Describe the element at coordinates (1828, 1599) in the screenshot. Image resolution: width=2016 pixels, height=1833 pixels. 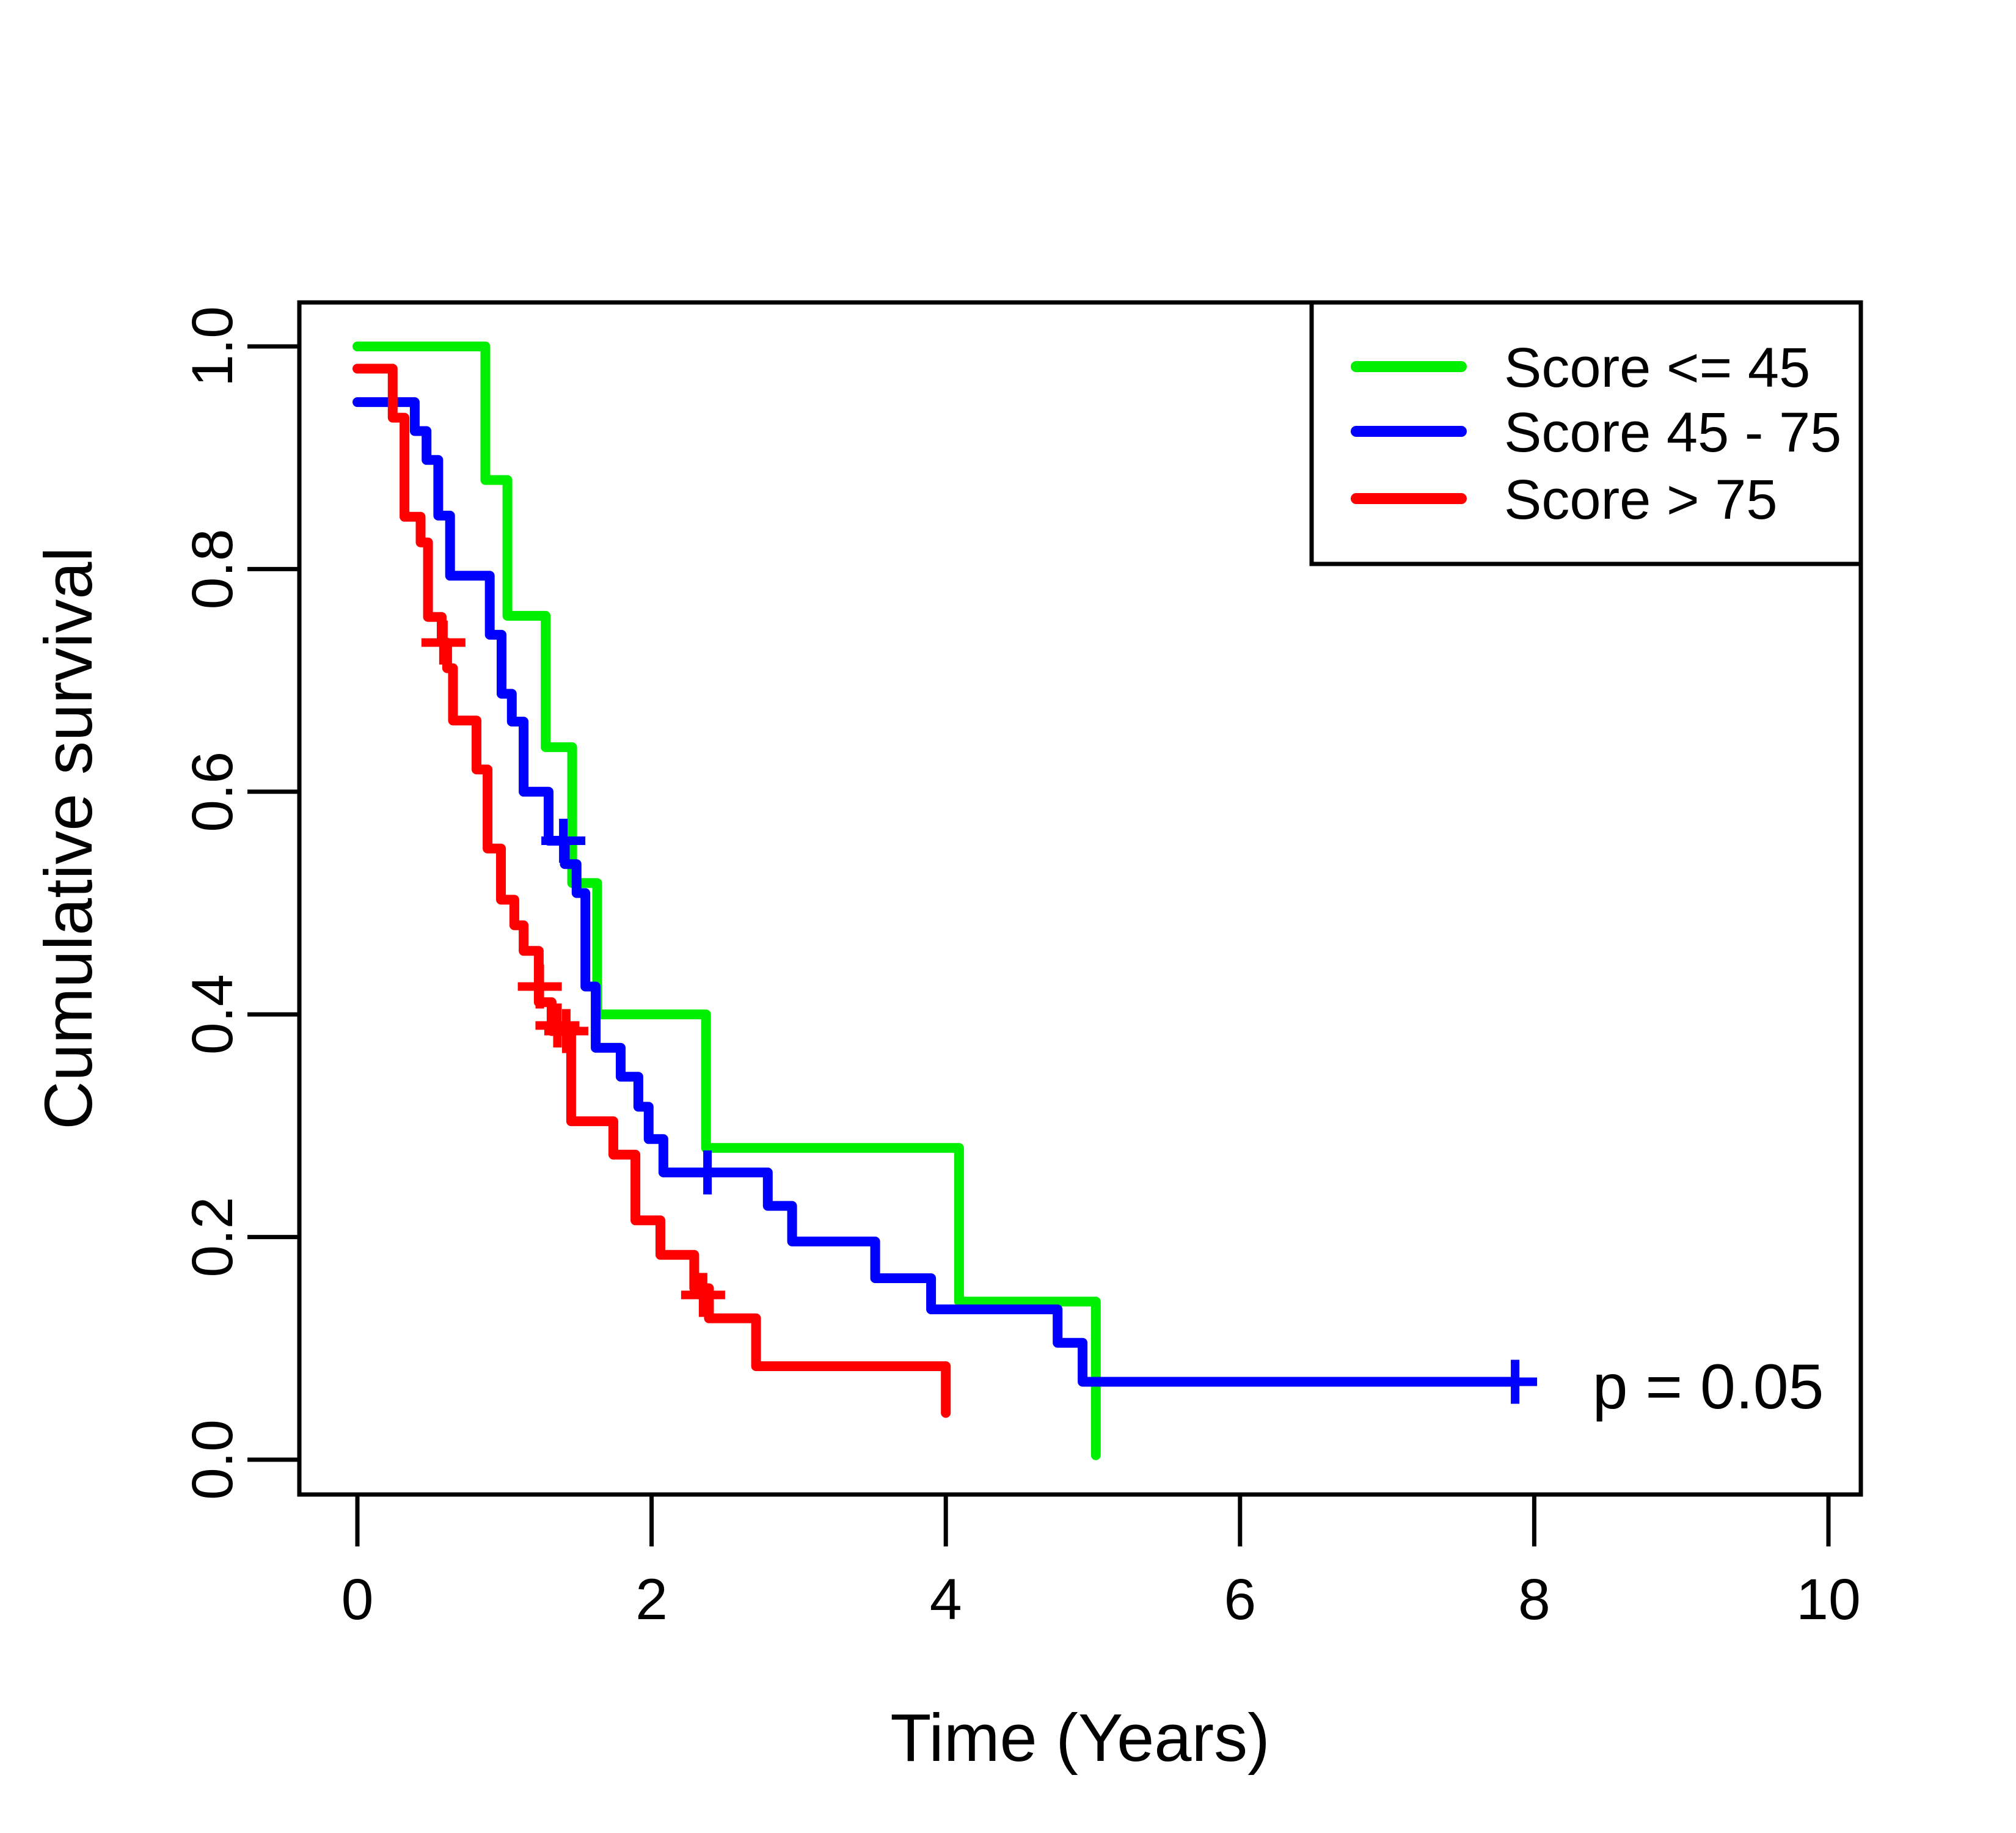
I see `x-tick-label: 10` at that location.